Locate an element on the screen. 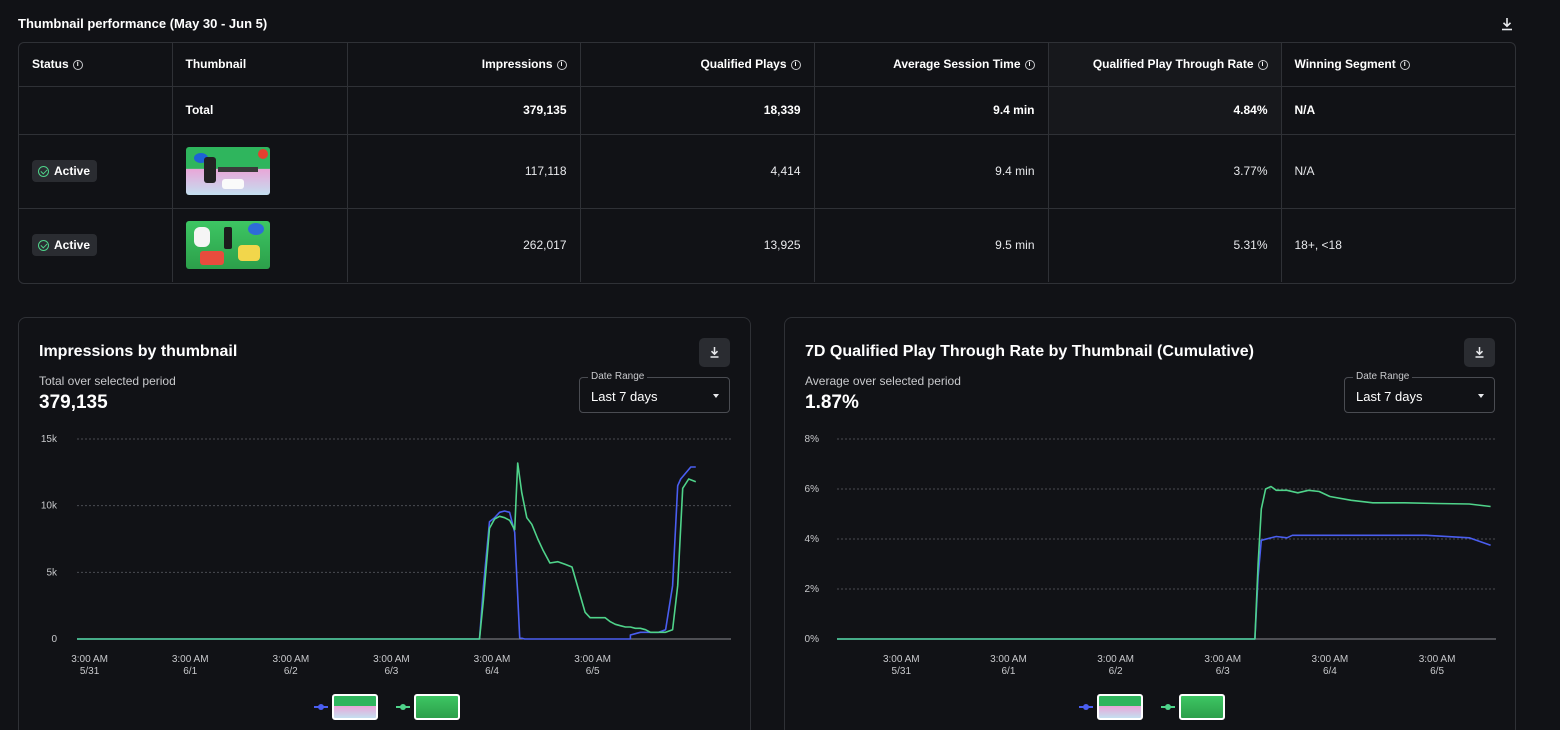 Image resolution: width=1560 pixels, height=730 pixels. y-tick-label: 8% is located at coordinates (812, 439).